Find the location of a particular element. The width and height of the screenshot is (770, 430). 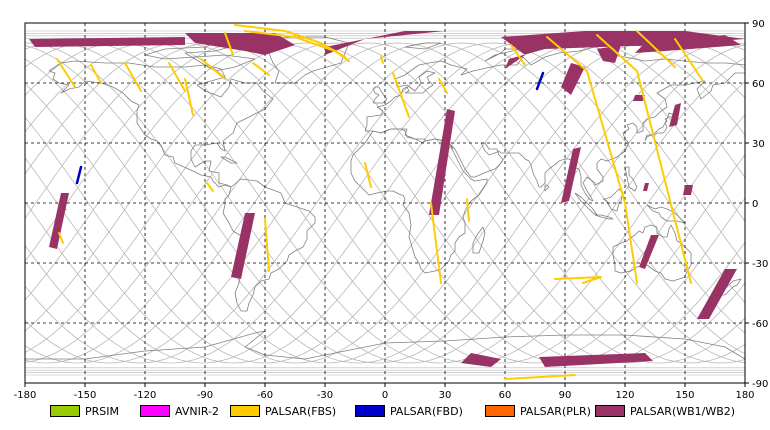

y-tick-label: 60 is located at coordinates (758, 84).